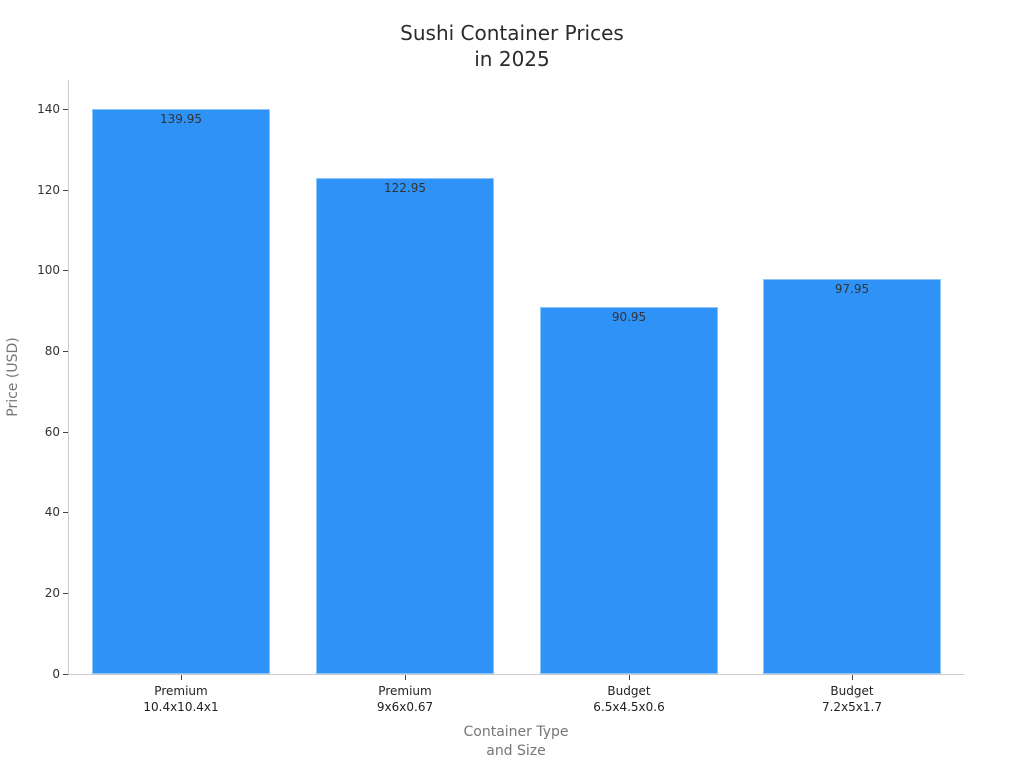 This screenshot has height=768, width=1024. What do you see at coordinates (629, 699) in the screenshot?
I see `x-tick-label: Budget 6.5x4.5x0.6` at bounding box center [629, 699].